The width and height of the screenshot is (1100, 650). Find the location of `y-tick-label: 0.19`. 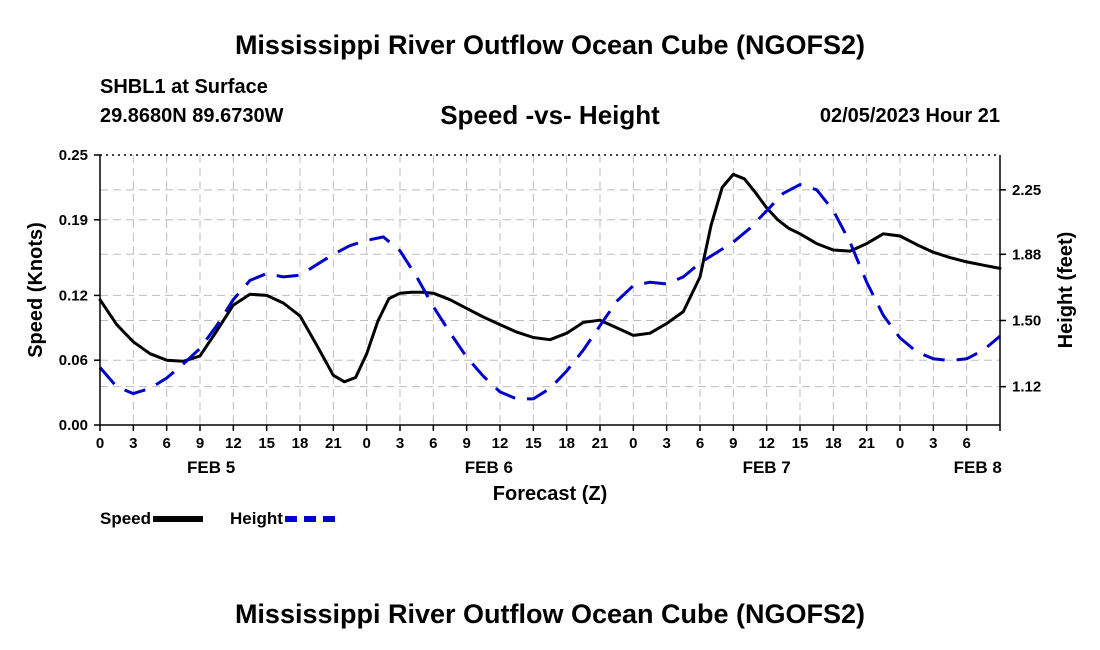

y-tick-label: 0.19 is located at coordinates (73, 220).